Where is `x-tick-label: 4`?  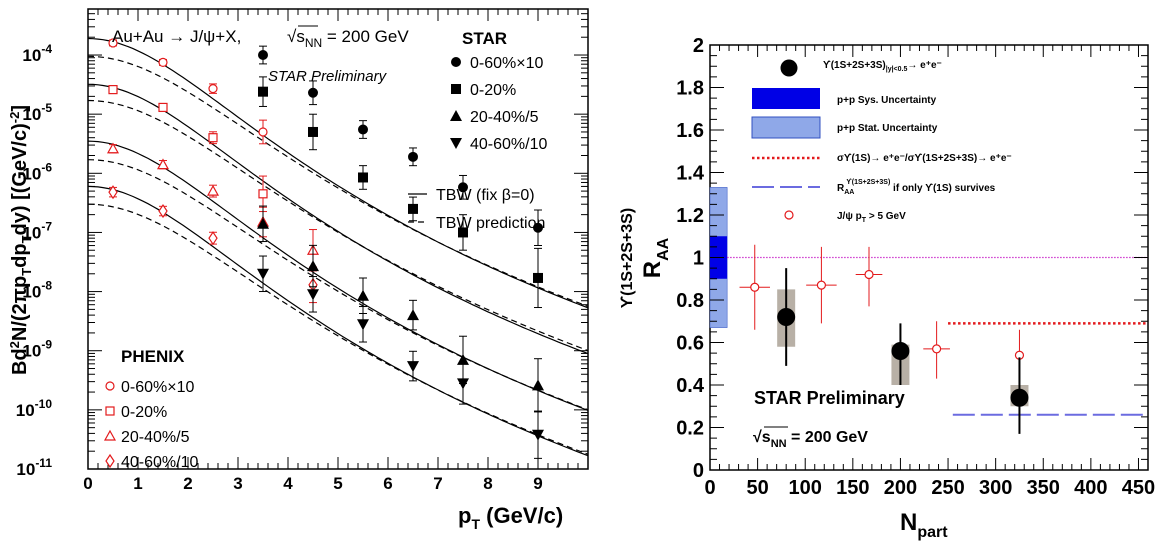 x-tick-label: 4 is located at coordinates (288, 483).